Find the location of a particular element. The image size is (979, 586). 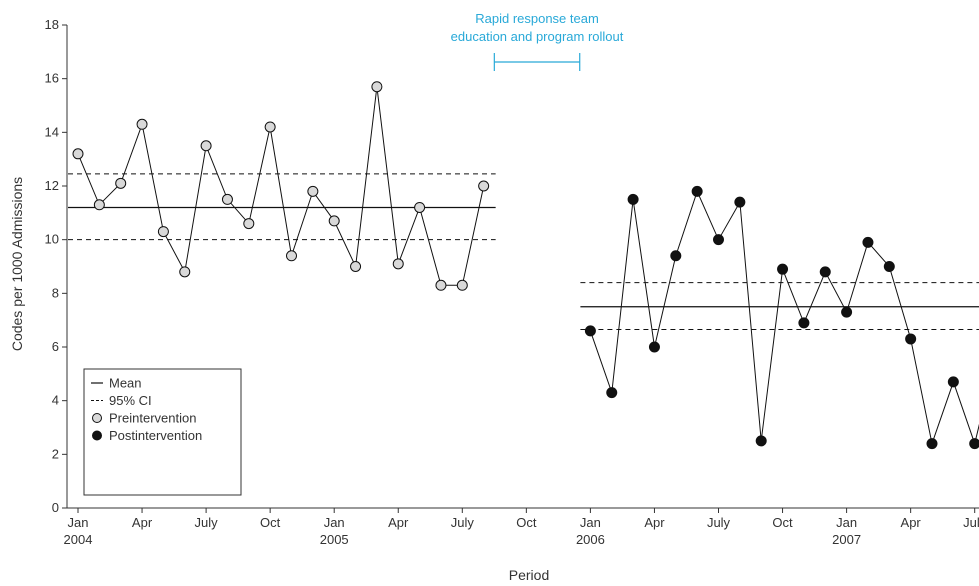

x-tick-year-label: 2004 is located at coordinates (78, 539).